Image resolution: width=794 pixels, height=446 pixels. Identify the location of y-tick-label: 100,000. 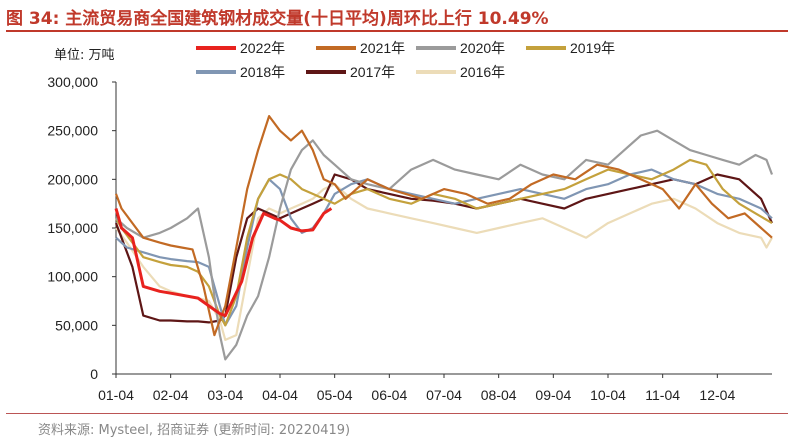
(72, 277).